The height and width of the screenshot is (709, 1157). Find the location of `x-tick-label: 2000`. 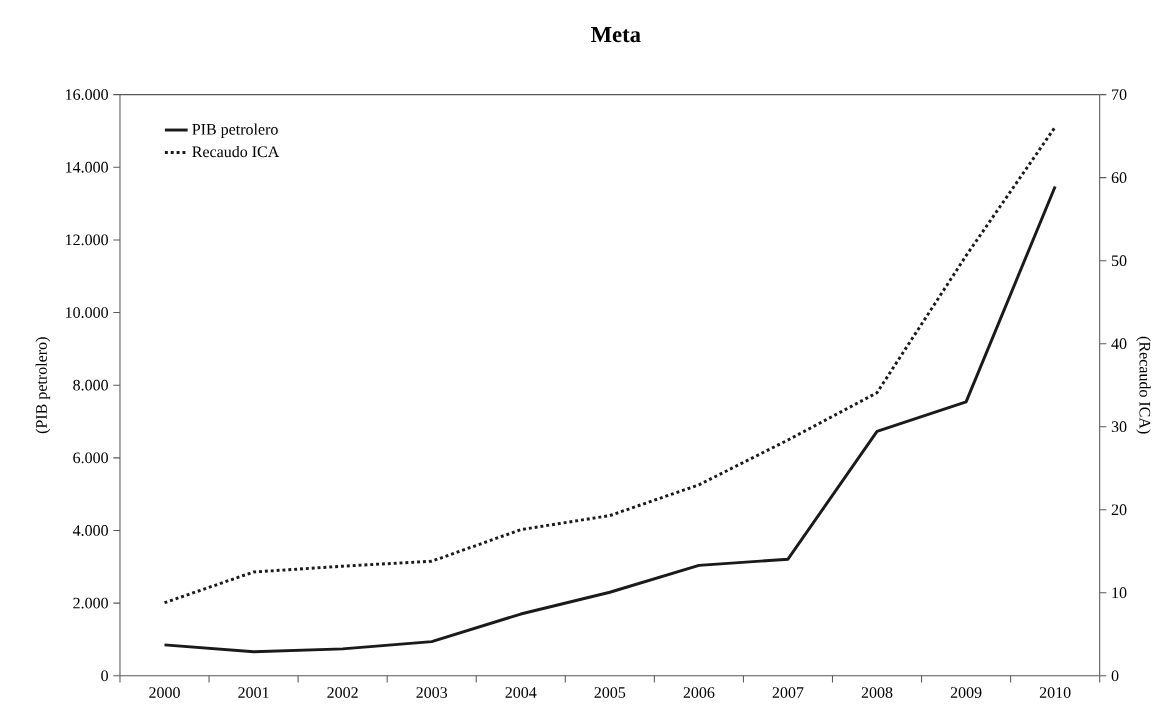

x-tick-label: 2000 is located at coordinates (164, 692).